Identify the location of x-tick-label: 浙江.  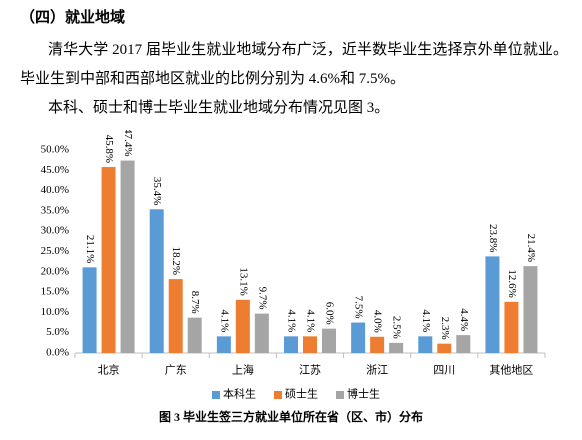
(377, 370).